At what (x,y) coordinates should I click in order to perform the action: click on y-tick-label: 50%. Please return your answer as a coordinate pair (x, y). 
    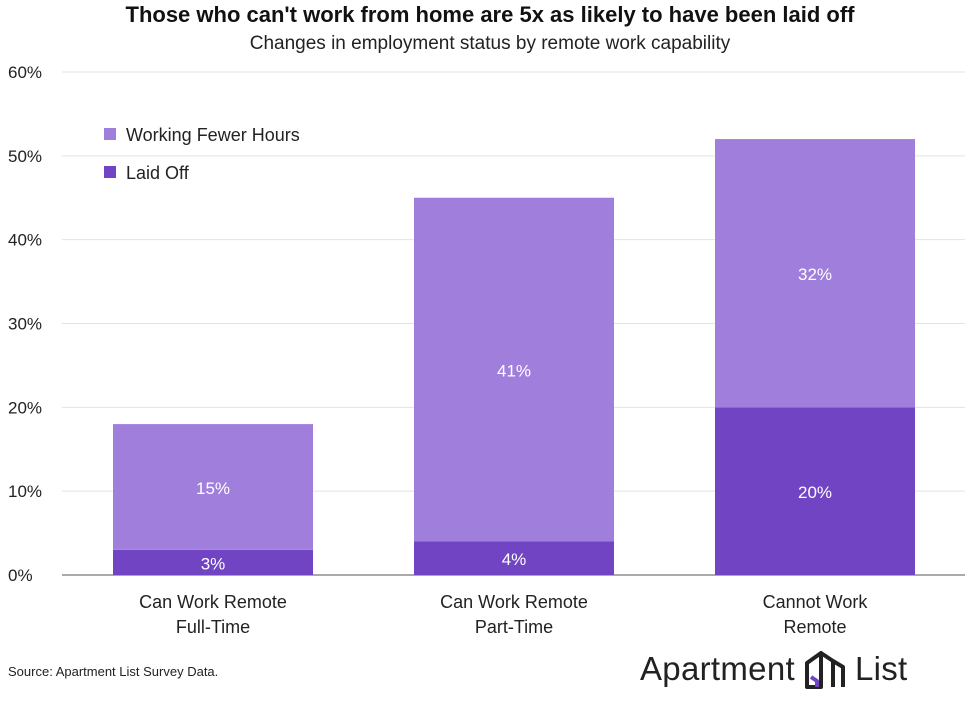
    Looking at the image, I should click on (25, 156).